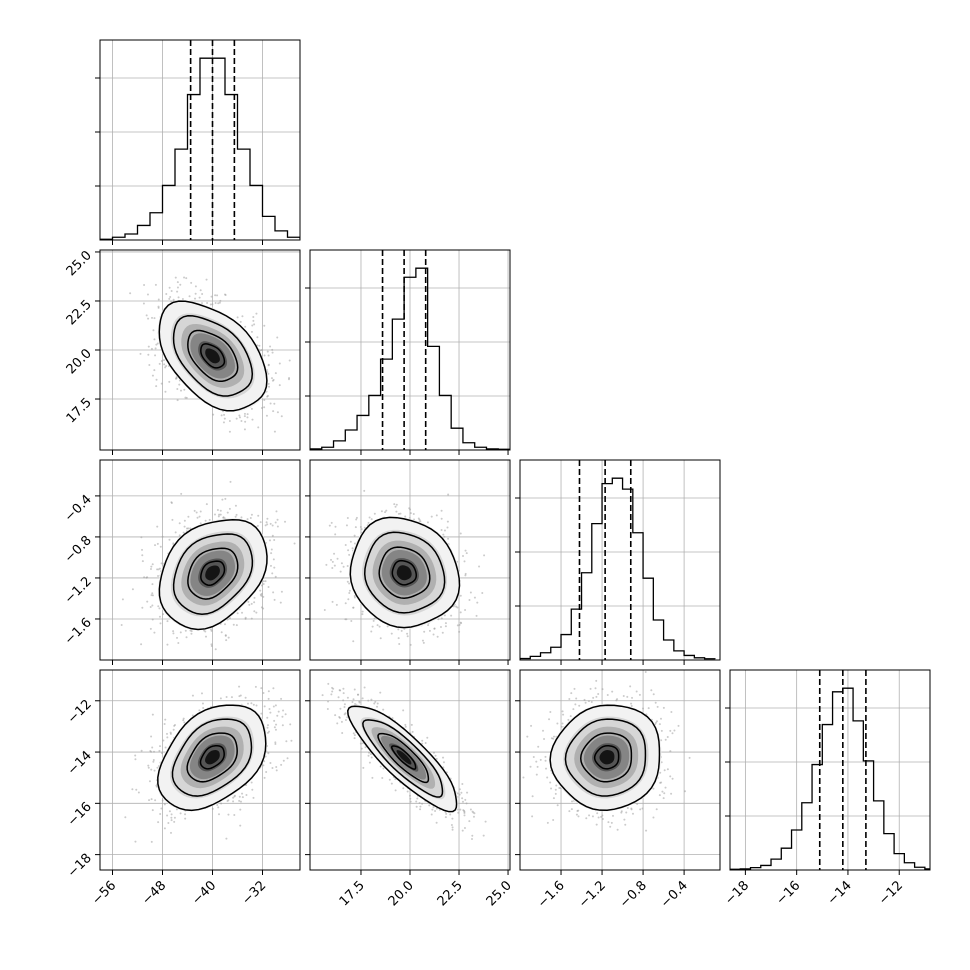 This screenshot has height=970, width=970. Describe the element at coordinates (830, 770) in the screenshot. I see `panel-frame` at that location.